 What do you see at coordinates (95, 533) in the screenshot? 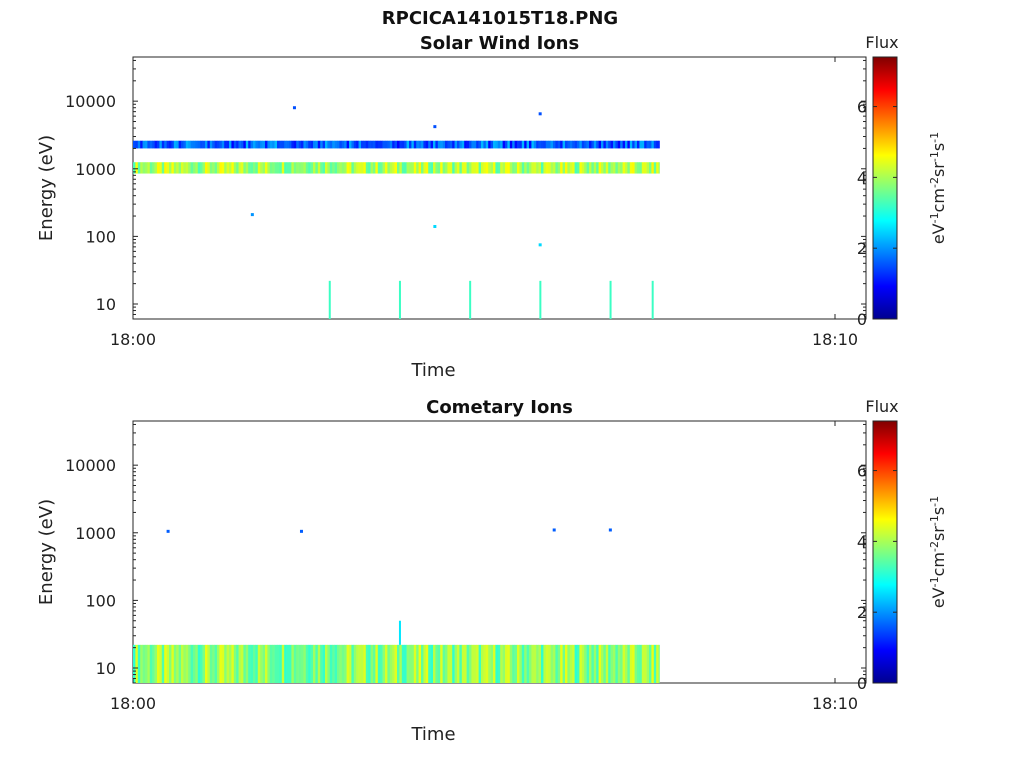
I see `y-tick-label: 1000` at bounding box center [95, 533].